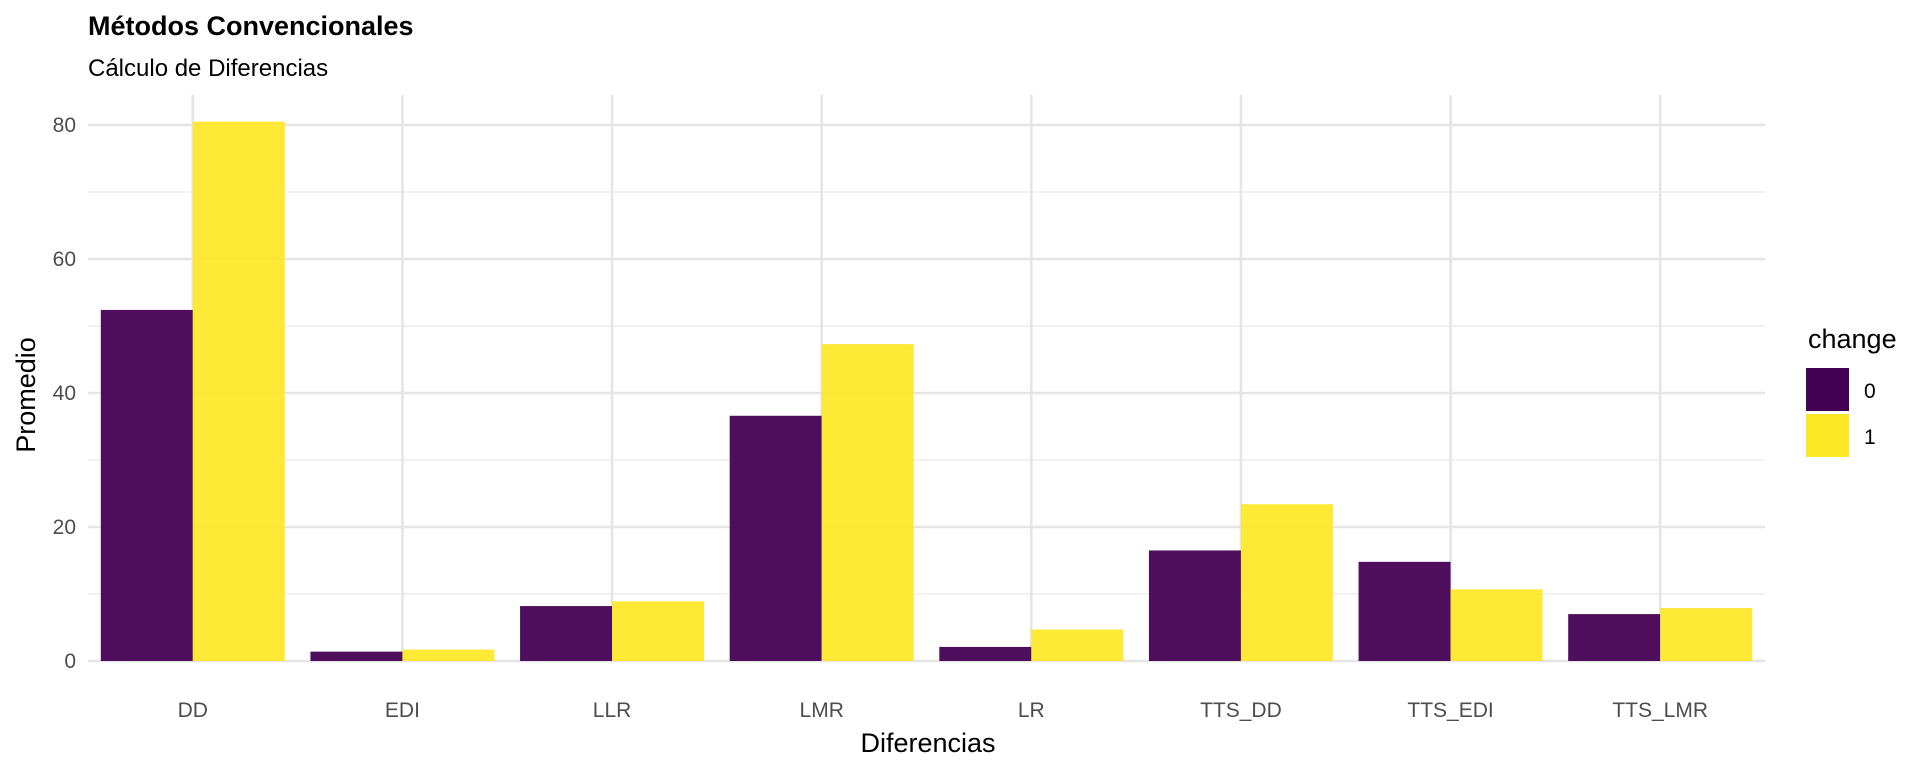  What do you see at coordinates (612, 710) in the screenshot?
I see `x-tick-label: LLR` at bounding box center [612, 710].